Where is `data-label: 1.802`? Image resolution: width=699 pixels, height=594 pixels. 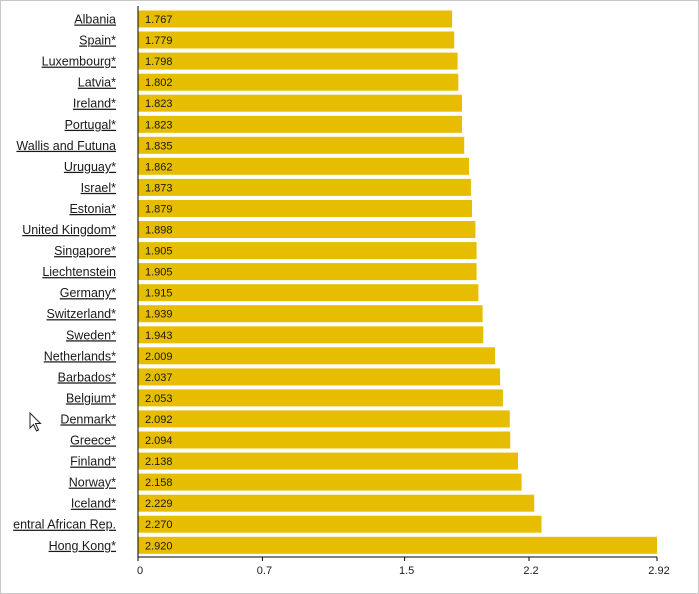 data-label: 1.802 is located at coordinates (159, 83).